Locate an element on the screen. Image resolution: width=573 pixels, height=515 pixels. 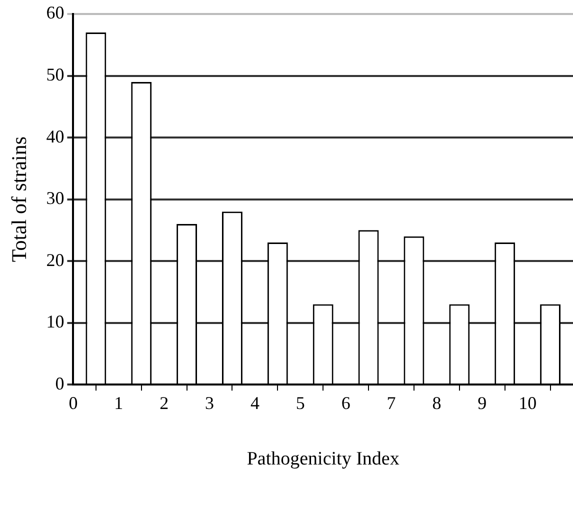
y-tick-label: 60 is located at coordinates (55, 12).